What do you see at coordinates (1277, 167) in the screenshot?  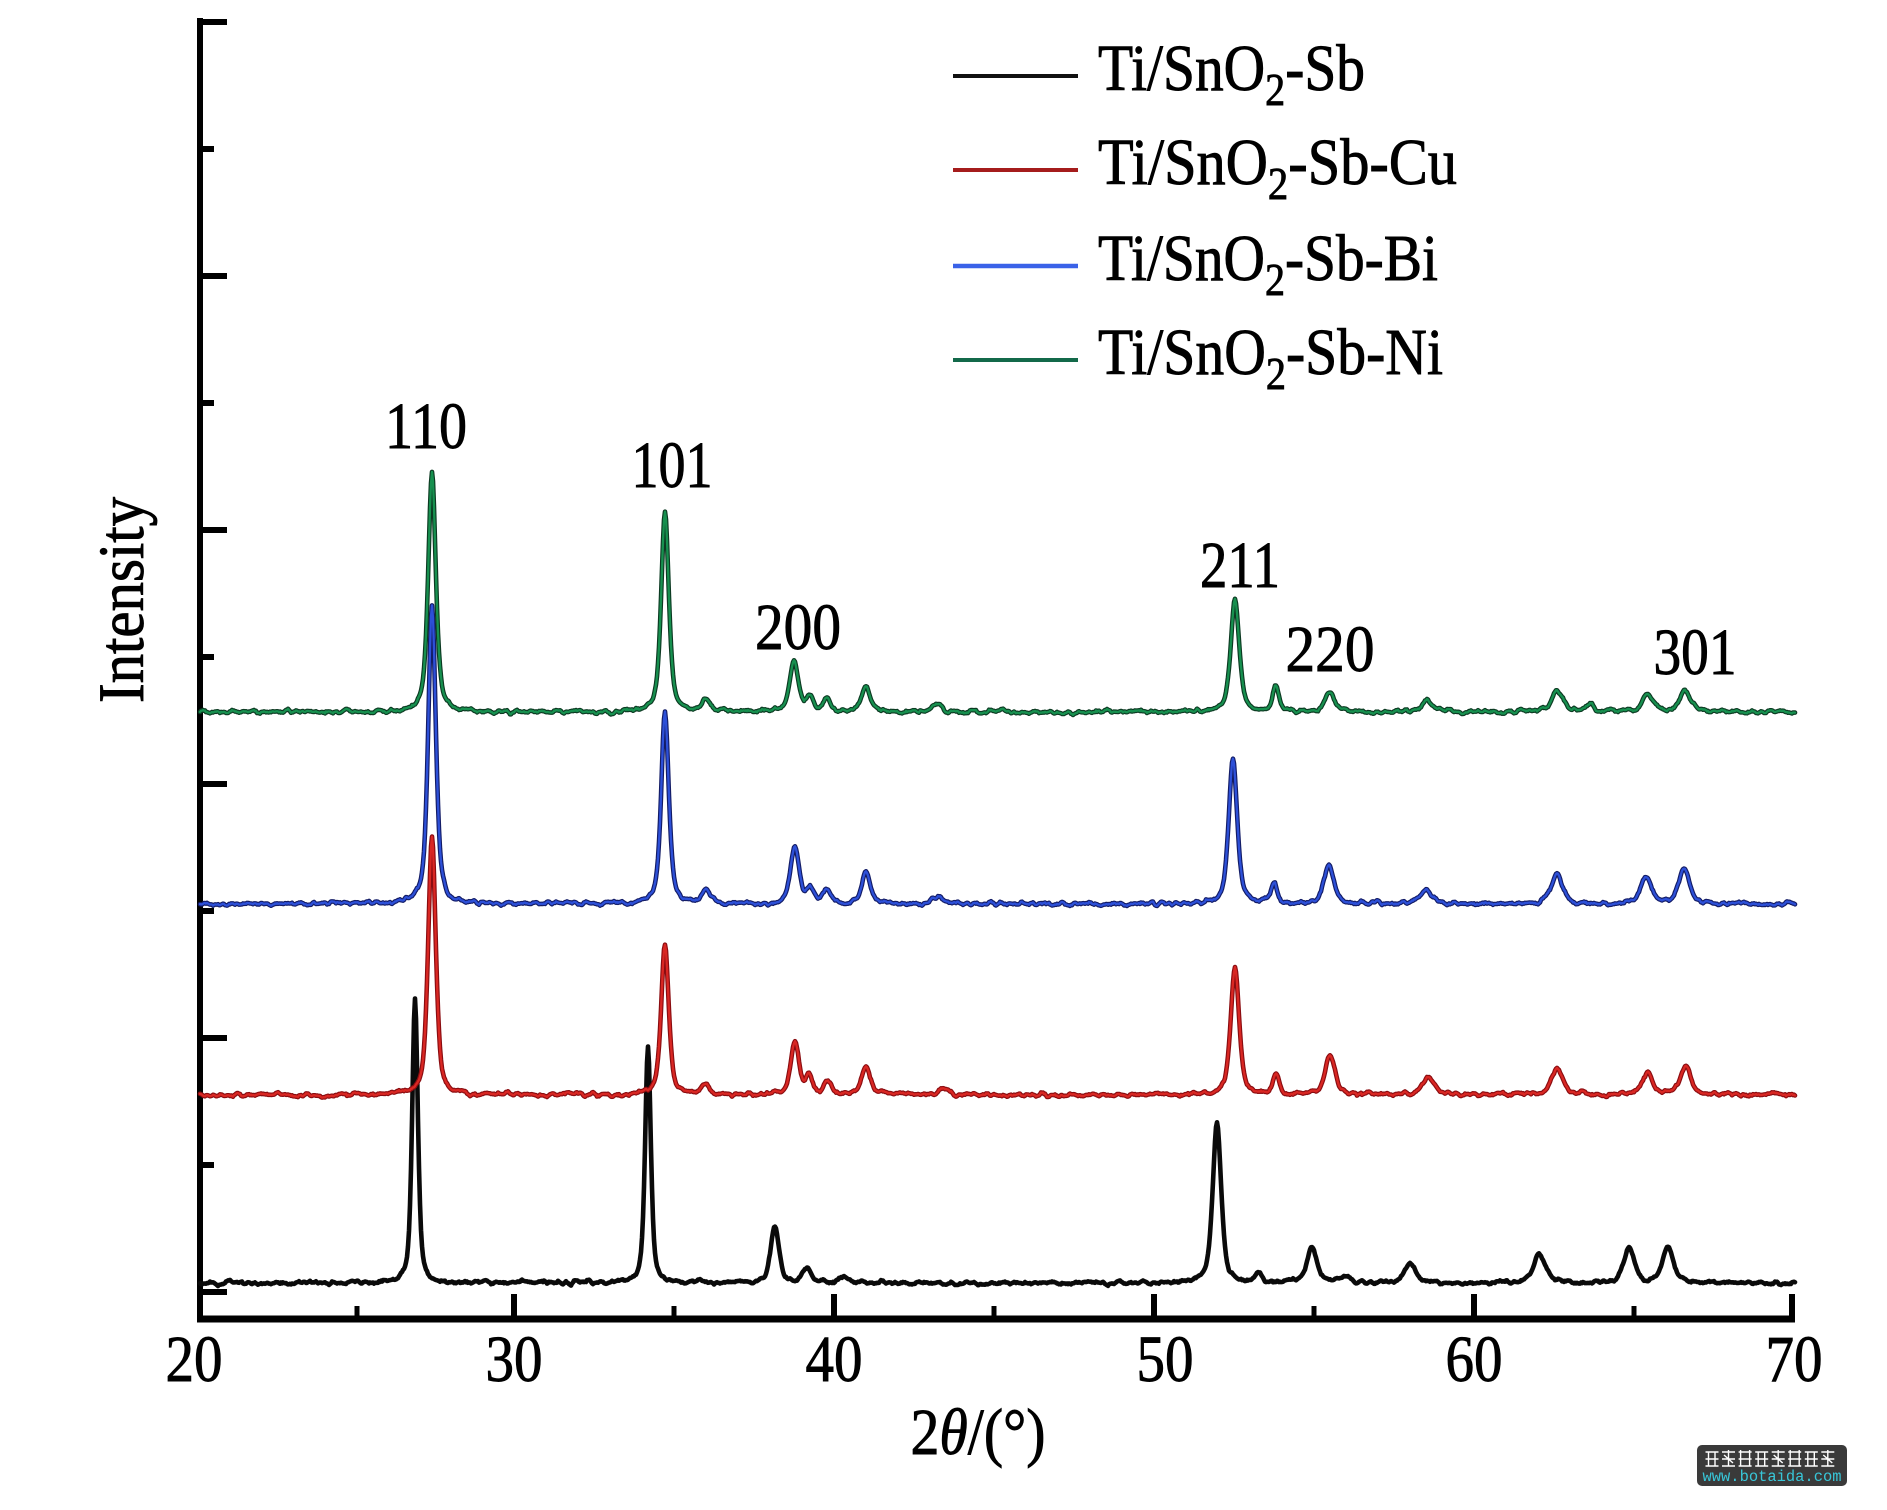 I see `svg-text: Ti/SnO2-Sb-Cu` at bounding box center [1277, 167].